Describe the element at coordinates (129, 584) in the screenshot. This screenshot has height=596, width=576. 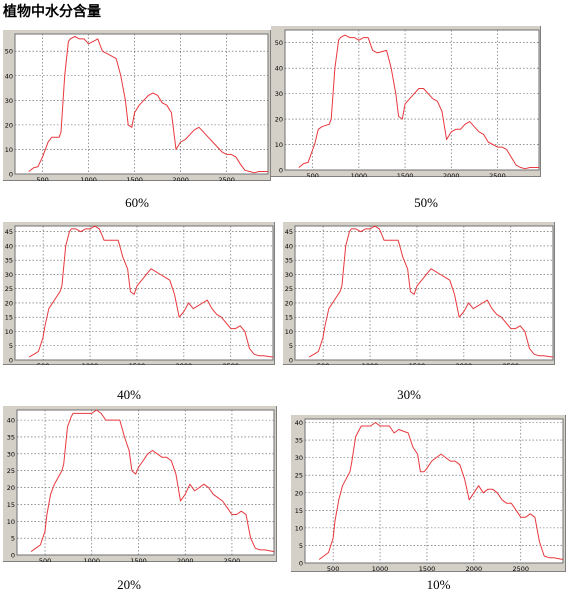
I see `chart-20-caption: 20%` at that location.